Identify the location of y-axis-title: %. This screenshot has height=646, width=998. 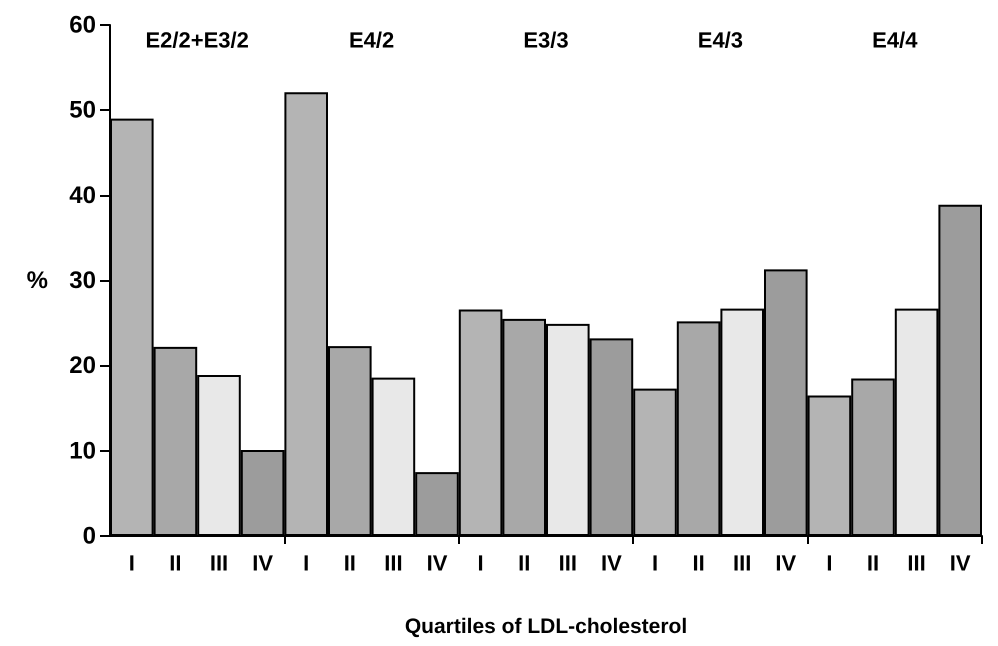
(37, 280).